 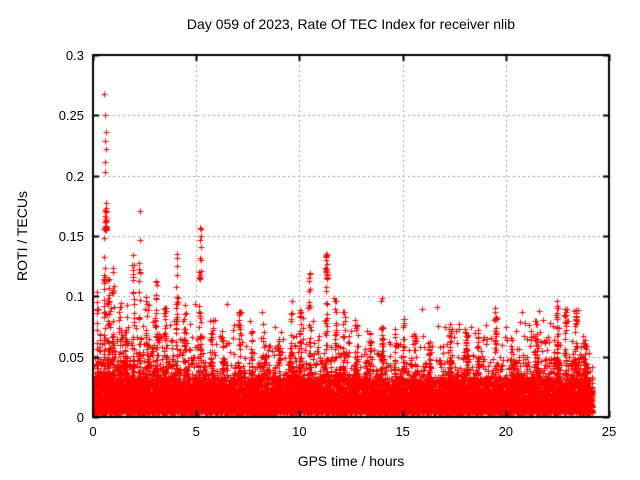 What do you see at coordinates (71, 357) in the screenshot?
I see `y-tick-label: 0.05` at bounding box center [71, 357].